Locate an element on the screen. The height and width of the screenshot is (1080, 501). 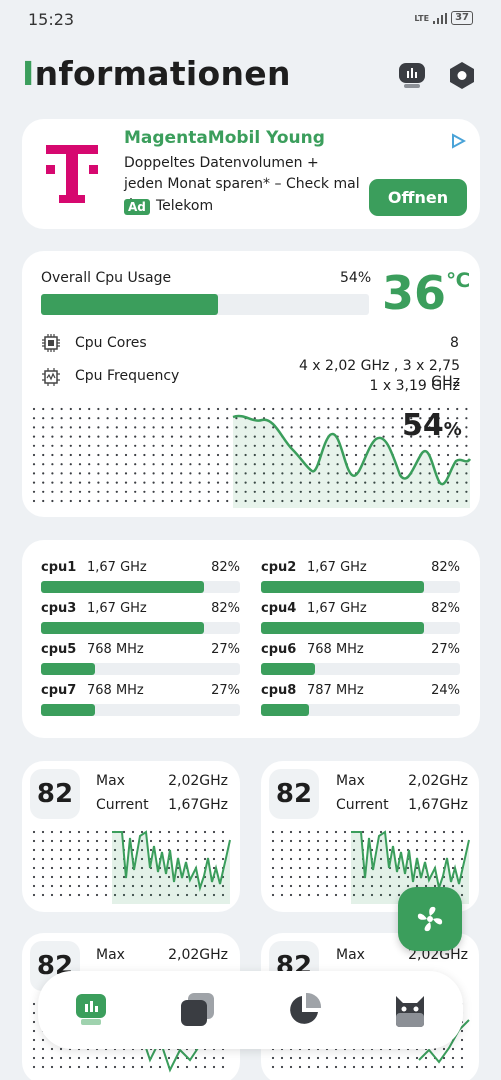
overall-cpu-bar is located at coordinates (205, 304).